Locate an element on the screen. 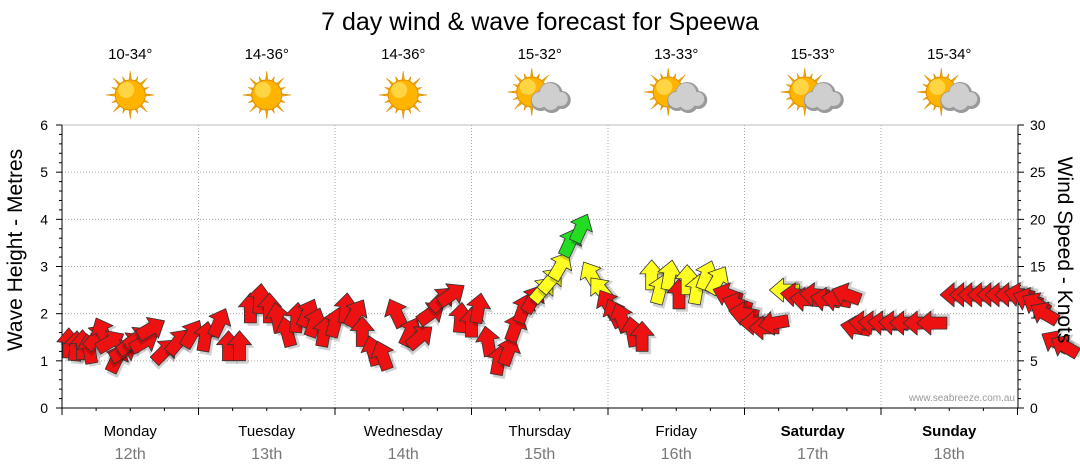  day-name-label: Tuesday is located at coordinates (266, 431).